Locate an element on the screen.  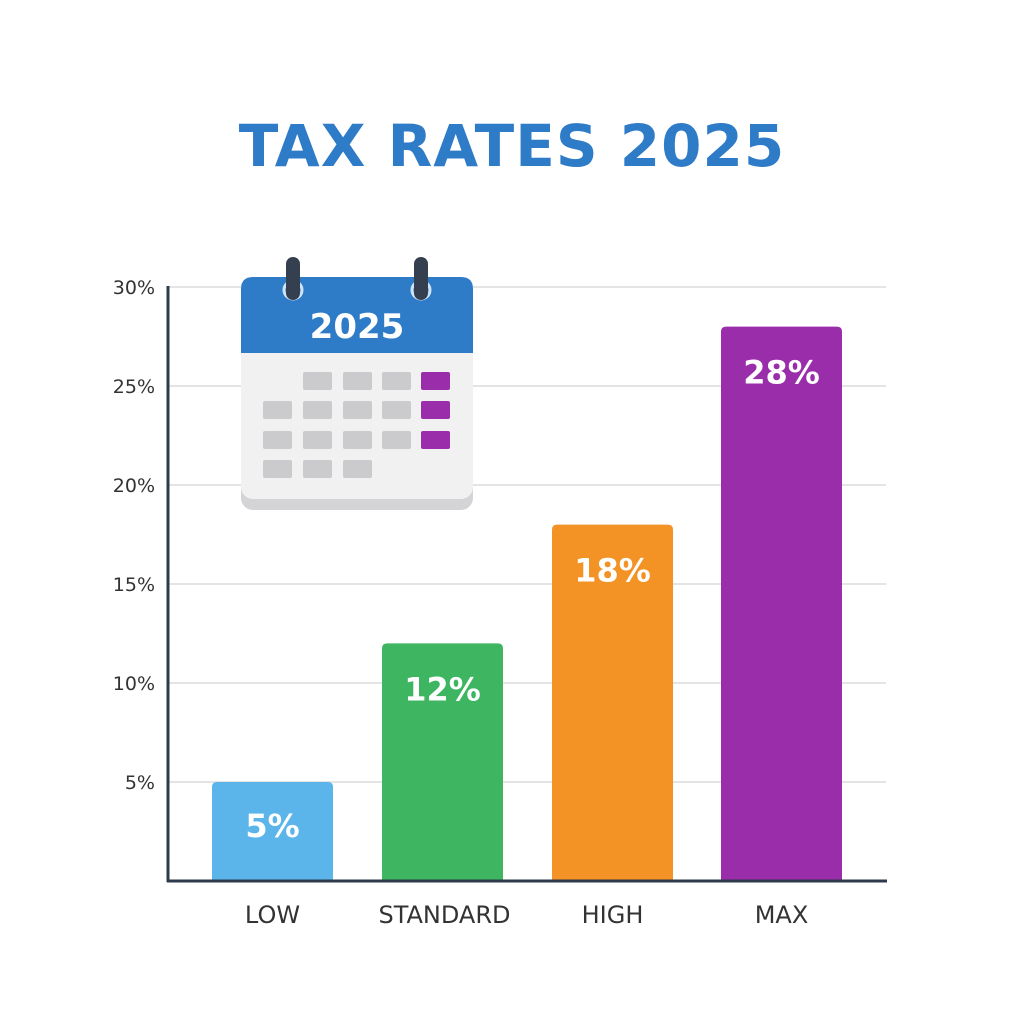
y-tick-labels: 5% 10% 15% 20% 25% 30% is located at coordinates (134, 535).